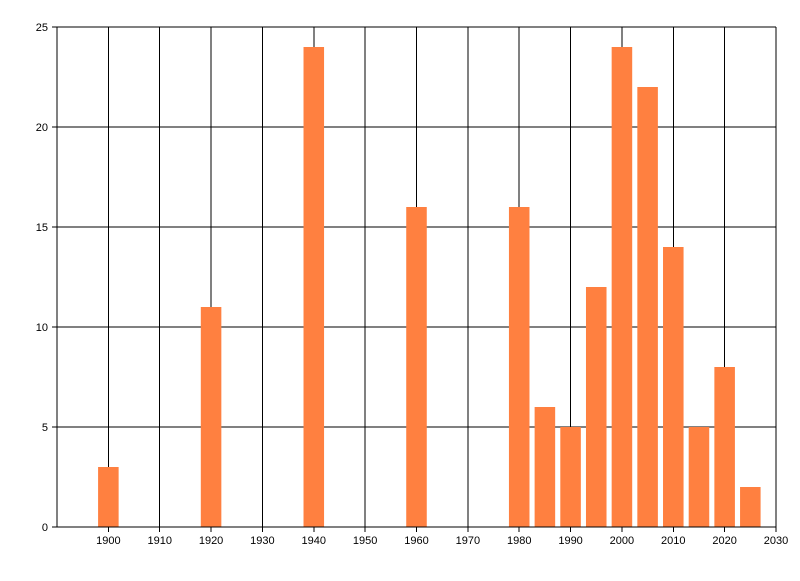  Describe the element at coordinates (622, 541) in the screenshot. I see `x-tick-label: 2000` at that location.